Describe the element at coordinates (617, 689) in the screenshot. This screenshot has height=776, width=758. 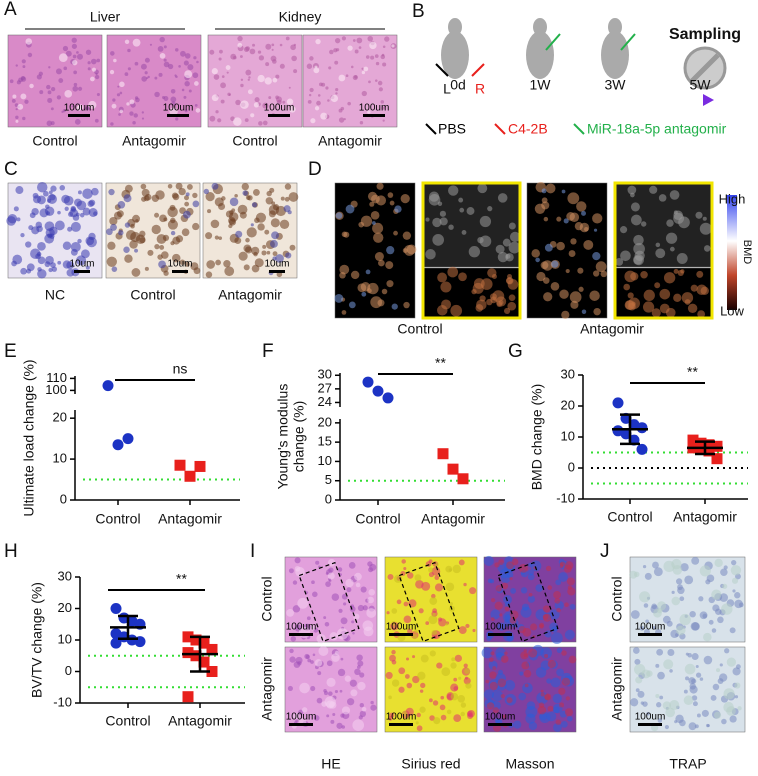
I see `row-label: Antagomir` at that location.